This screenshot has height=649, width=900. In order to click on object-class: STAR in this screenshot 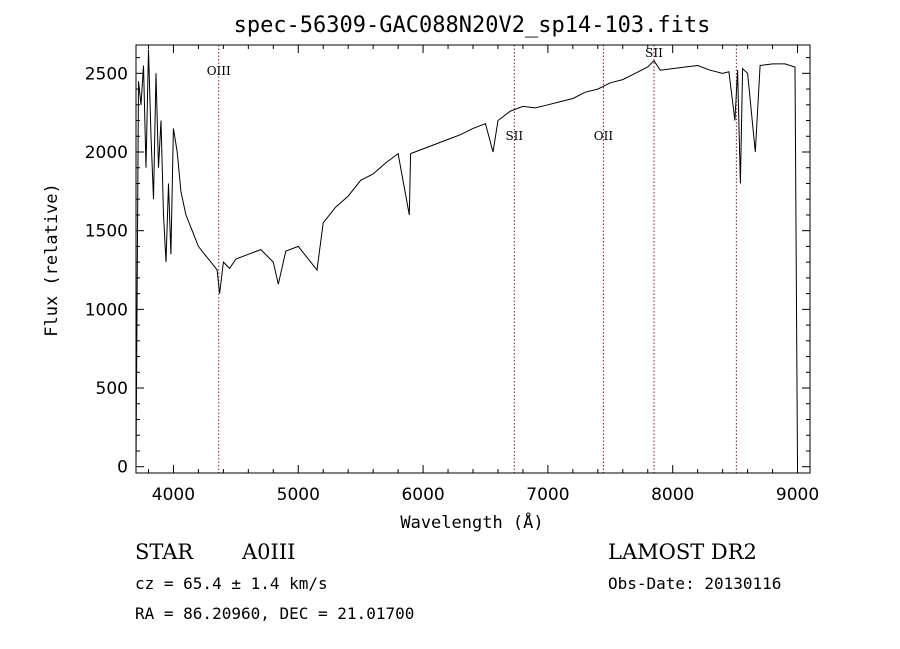, I will do `click(164, 552)`.